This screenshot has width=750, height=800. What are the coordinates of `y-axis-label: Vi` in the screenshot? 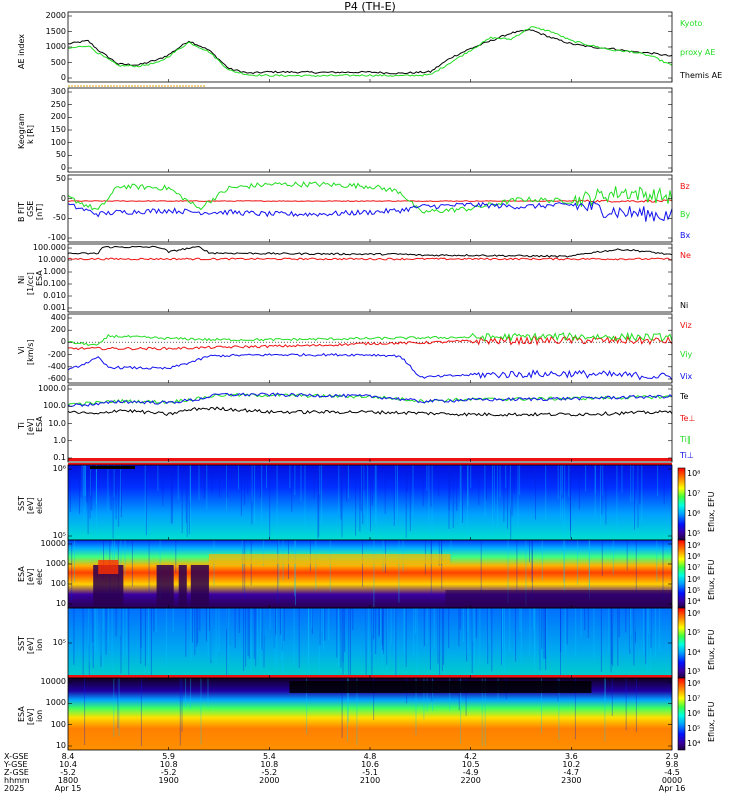 It's located at (21, 350).